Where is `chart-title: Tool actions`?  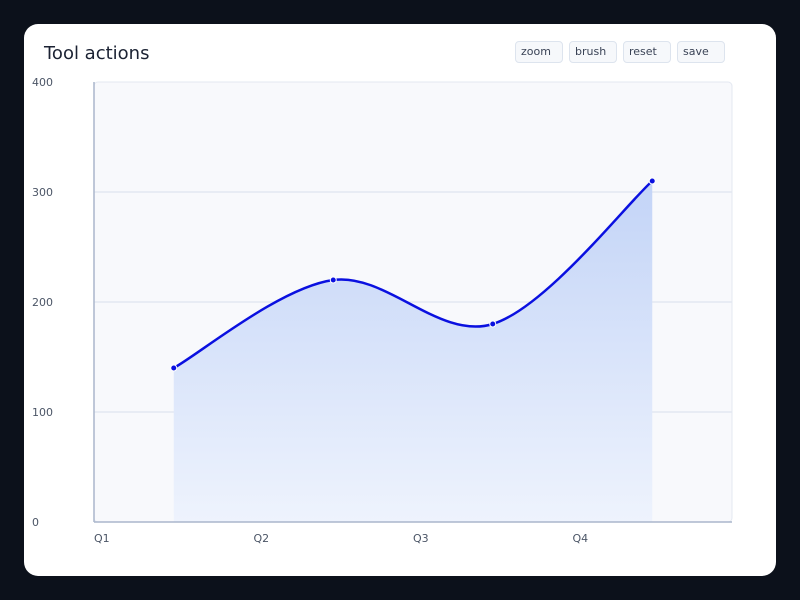 chart-title: Tool actions is located at coordinates (97, 53).